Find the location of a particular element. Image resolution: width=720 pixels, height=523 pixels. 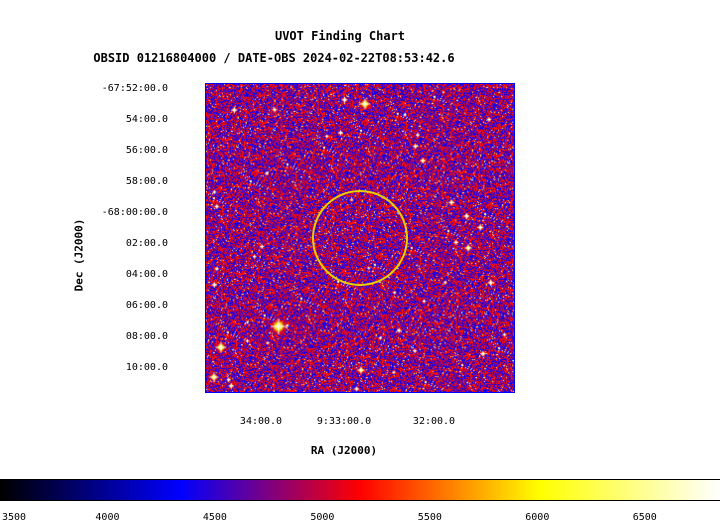

y-tick-label: 04:00.0 is located at coordinates (146, 274).